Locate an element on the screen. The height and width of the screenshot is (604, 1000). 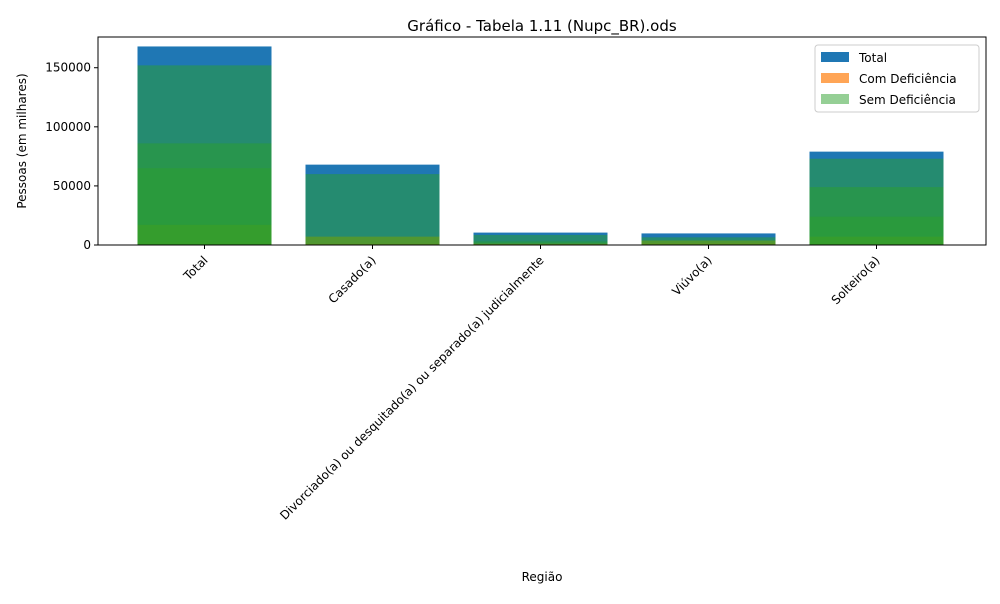
y-axis-label: Pessoas (em milhares) is located at coordinates (22, 140).